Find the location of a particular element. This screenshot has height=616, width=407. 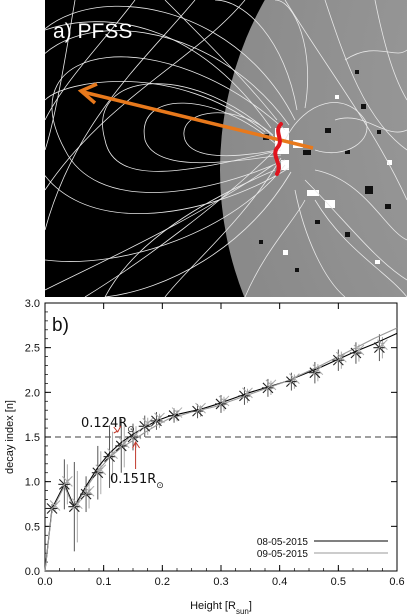

y-tick-label: 2.5 is located at coordinates (32, 349).